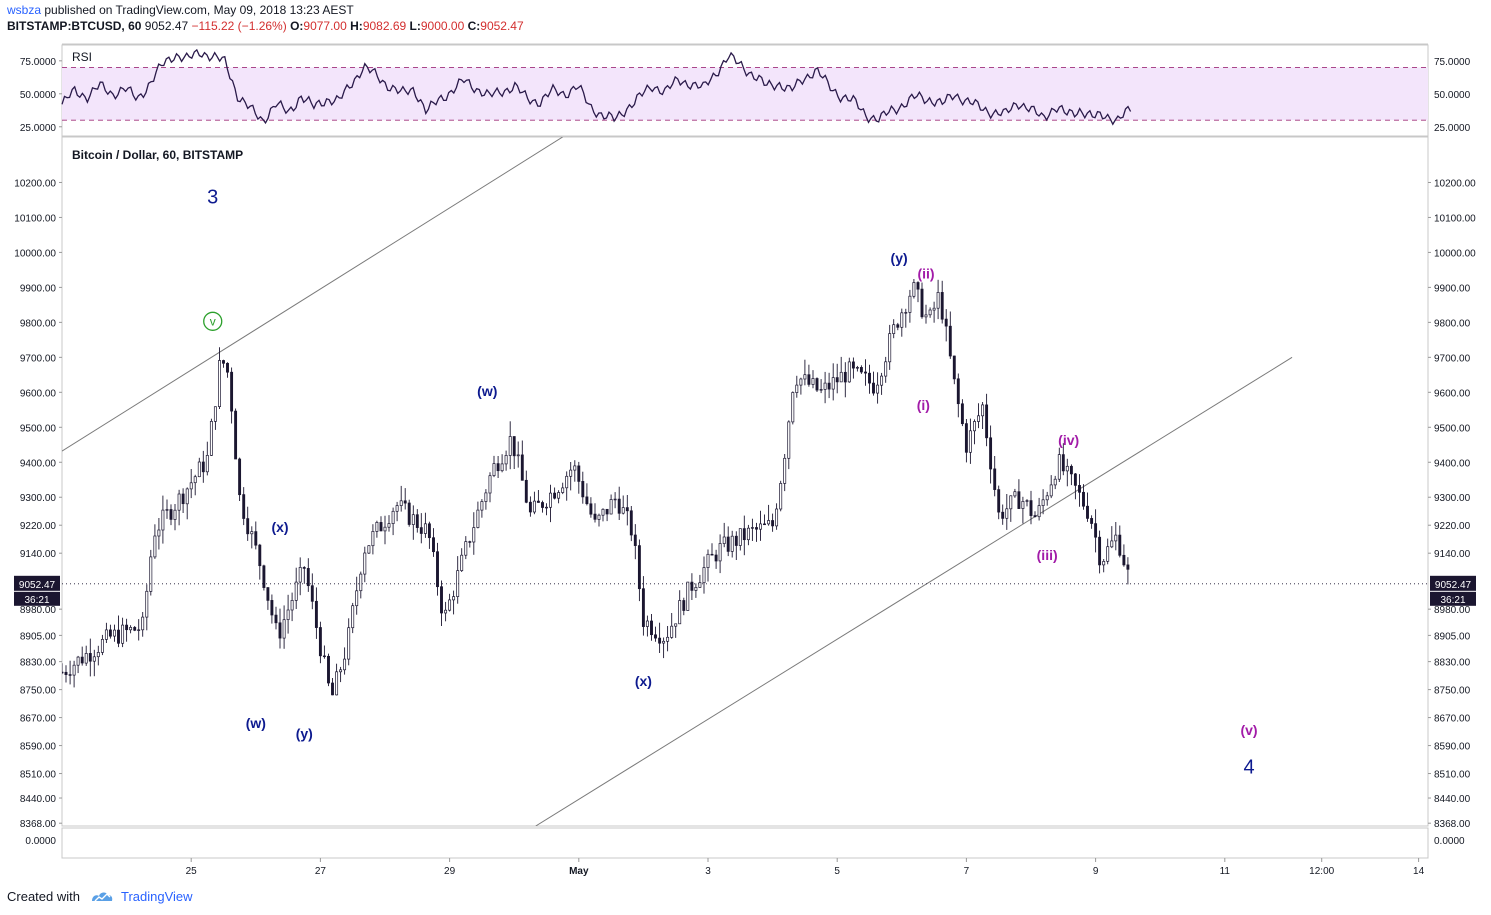  I want to click on wave-label: (w), so click(487, 391).